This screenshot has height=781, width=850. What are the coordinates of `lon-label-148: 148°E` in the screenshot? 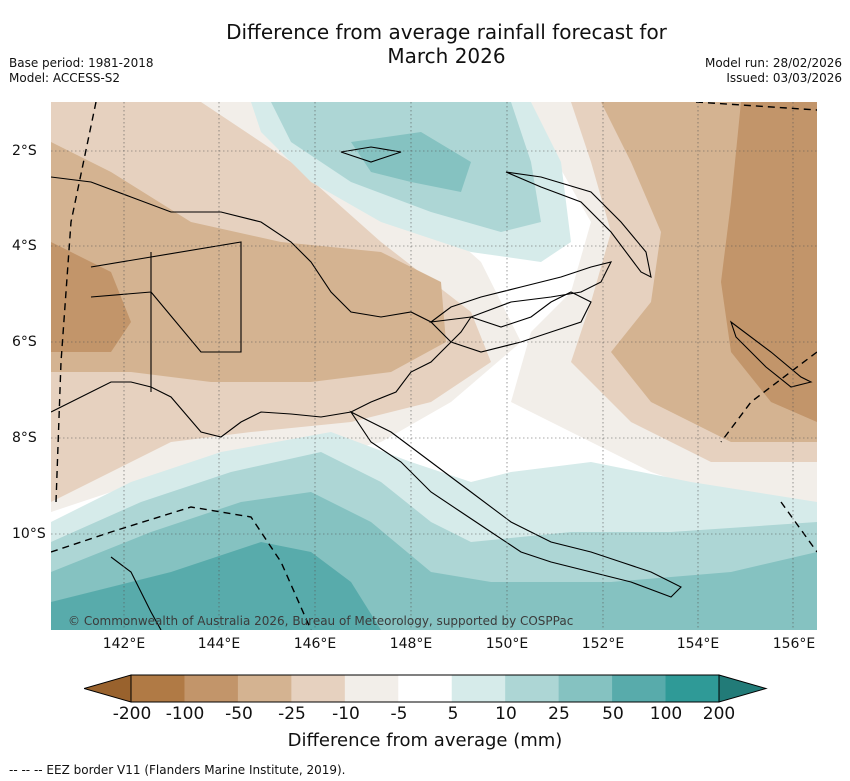 It's located at (411, 644).